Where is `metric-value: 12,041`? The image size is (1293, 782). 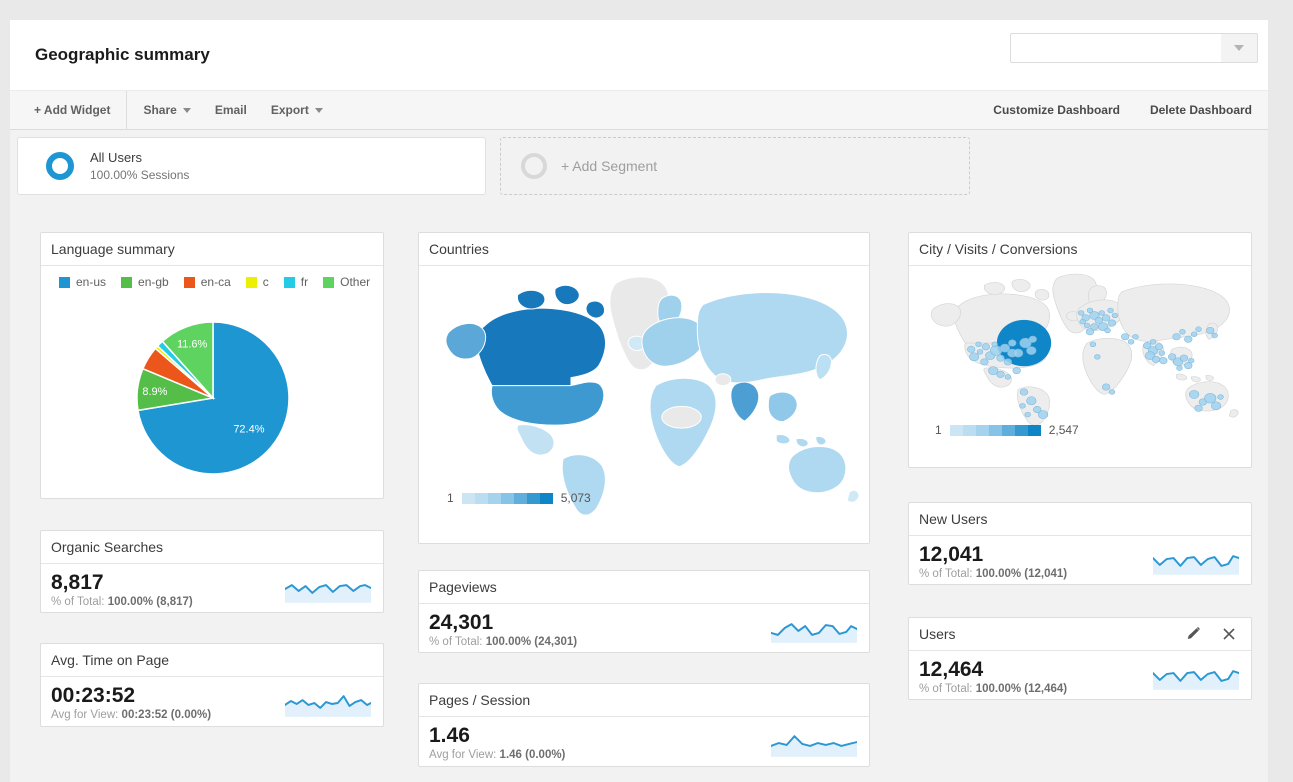
metric-value: 12,041 is located at coordinates (951, 554).